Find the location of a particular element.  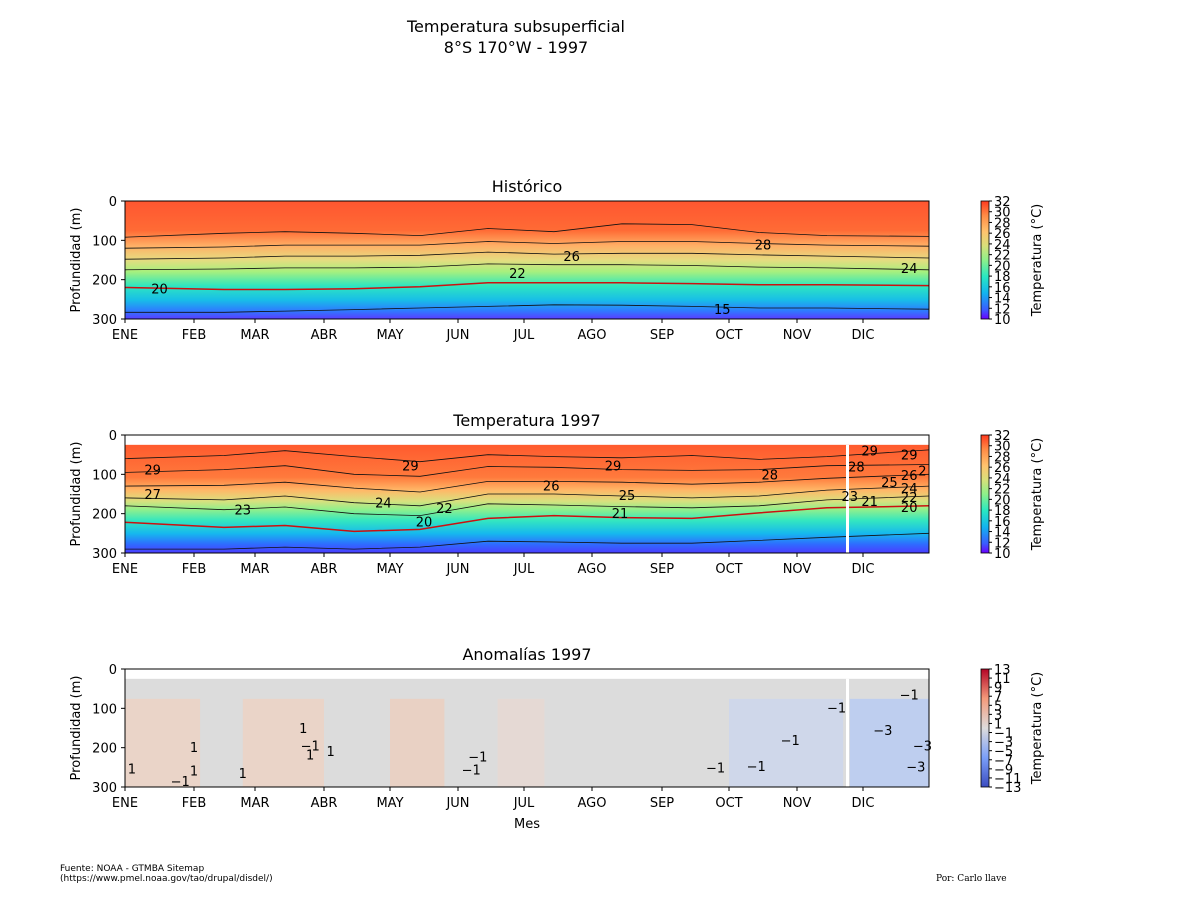

contour-label: −3 is located at coordinates (882, 731).